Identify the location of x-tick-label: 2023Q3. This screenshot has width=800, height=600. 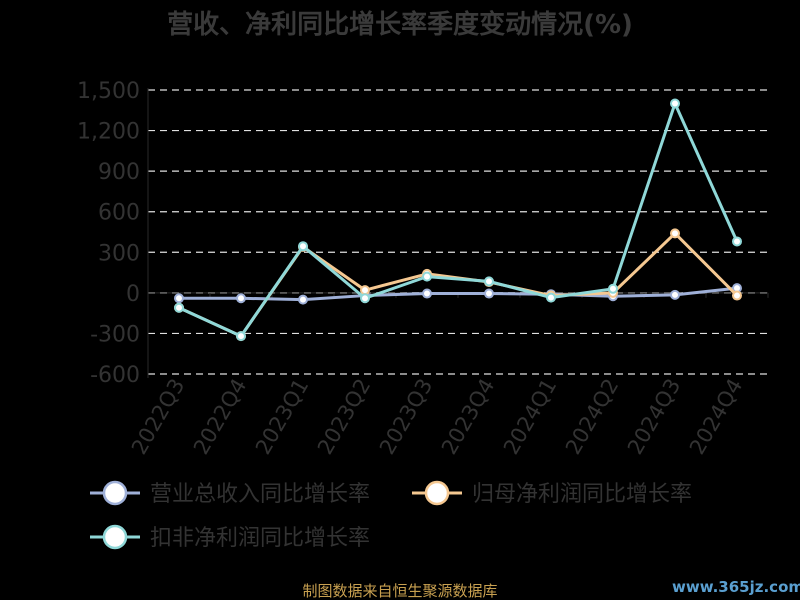
(406, 417).